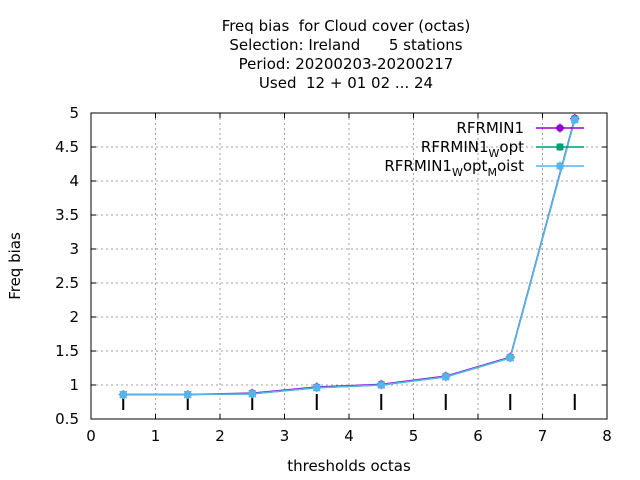 The height and width of the screenshot is (480, 640). What do you see at coordinates (349, 466) in the screenshot?
I see `x-axis-label: thresholds octas` at bounding box center [349, 466].